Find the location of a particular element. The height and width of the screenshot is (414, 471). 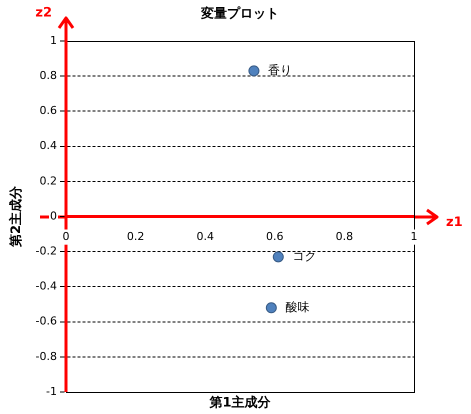

x-tick-label: 0.4 is located at coordinates (205, 236).